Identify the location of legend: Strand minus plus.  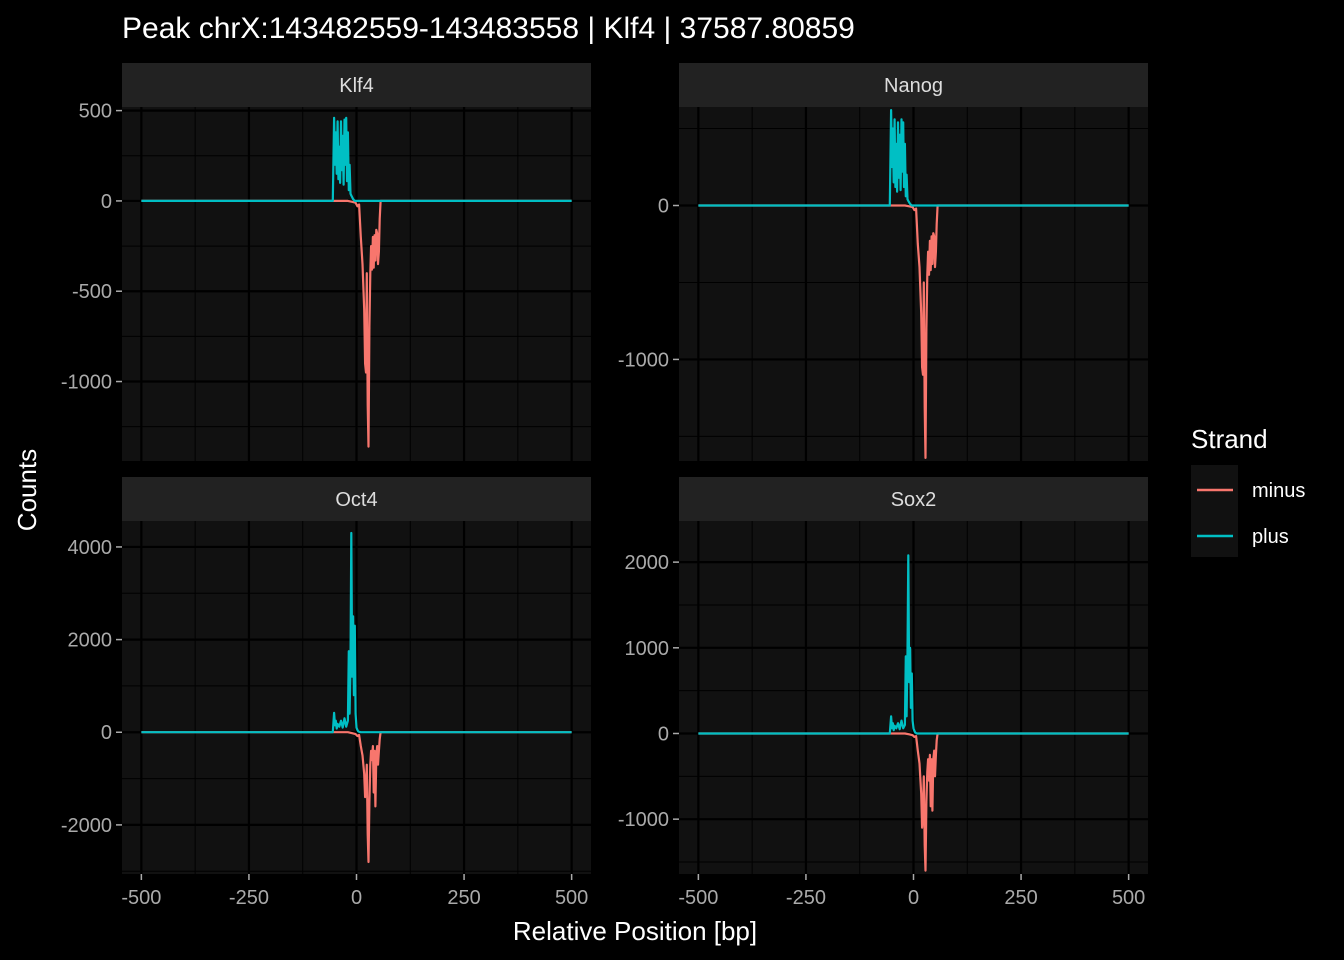
(1248, 490).